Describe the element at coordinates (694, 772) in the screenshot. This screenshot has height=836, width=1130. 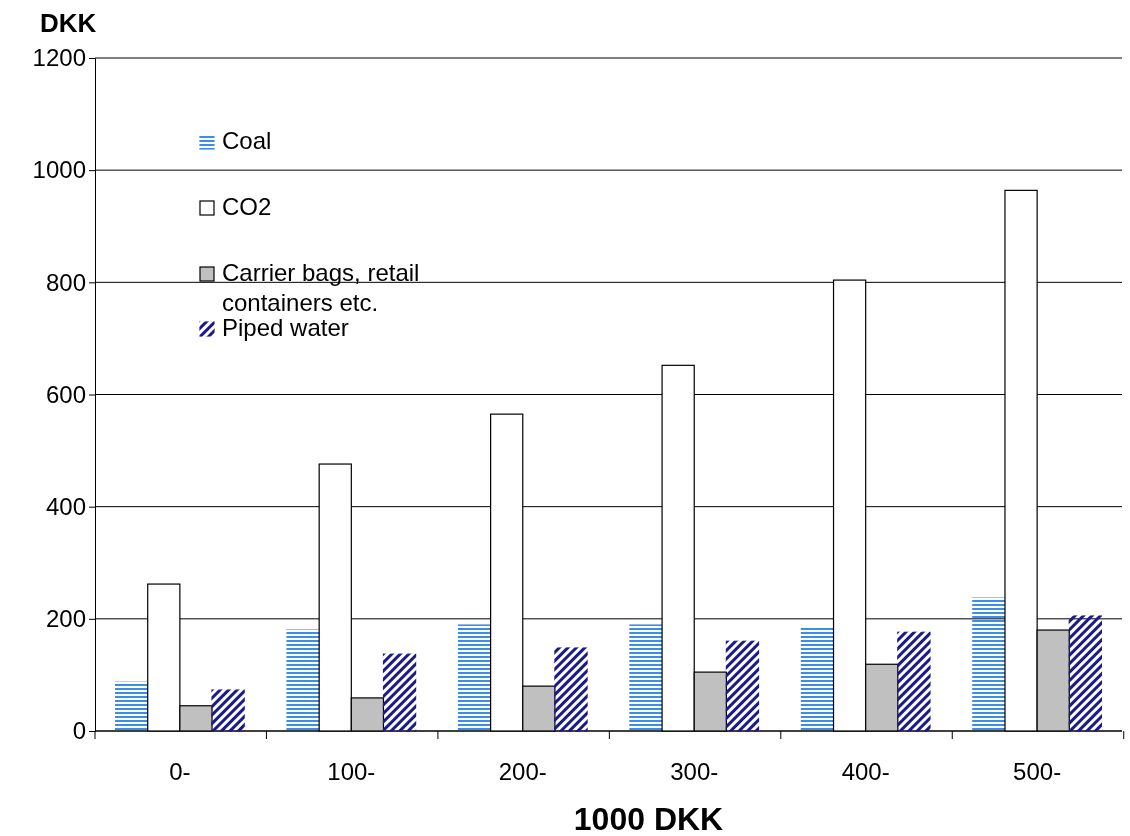
I see `x-tick-label: 300-` at that location.